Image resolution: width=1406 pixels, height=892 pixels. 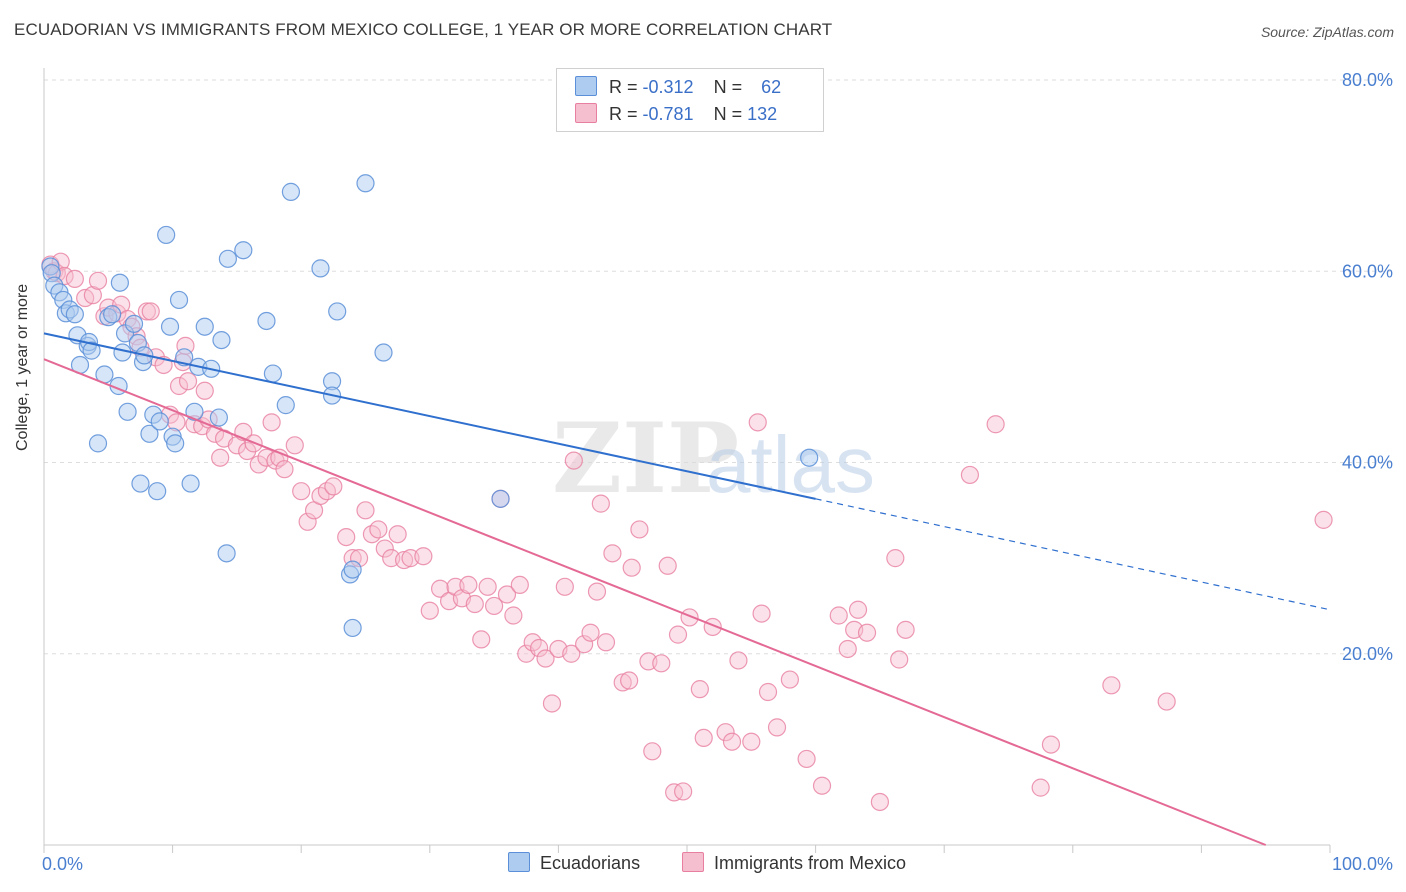 I want to click on y-tick-labels: 20.0% 40.0% 60.0% 80.0%, so click(x=1367, y=367).